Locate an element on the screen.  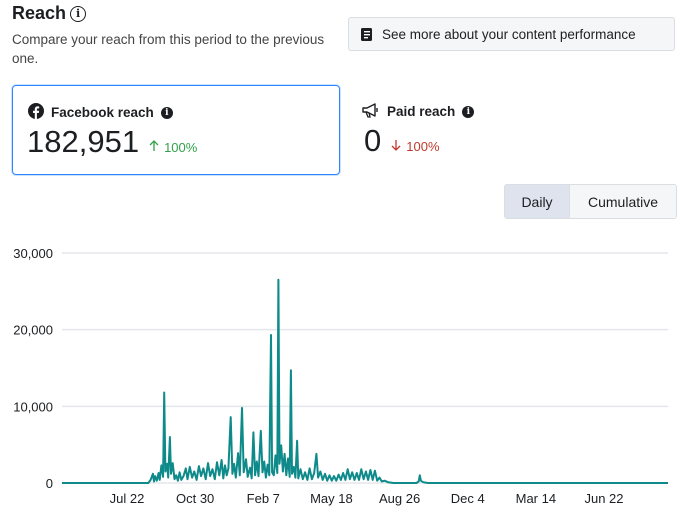
facebook-reach-card: Facebook reach i 182,951 100% is located at coordinates (176, 130).